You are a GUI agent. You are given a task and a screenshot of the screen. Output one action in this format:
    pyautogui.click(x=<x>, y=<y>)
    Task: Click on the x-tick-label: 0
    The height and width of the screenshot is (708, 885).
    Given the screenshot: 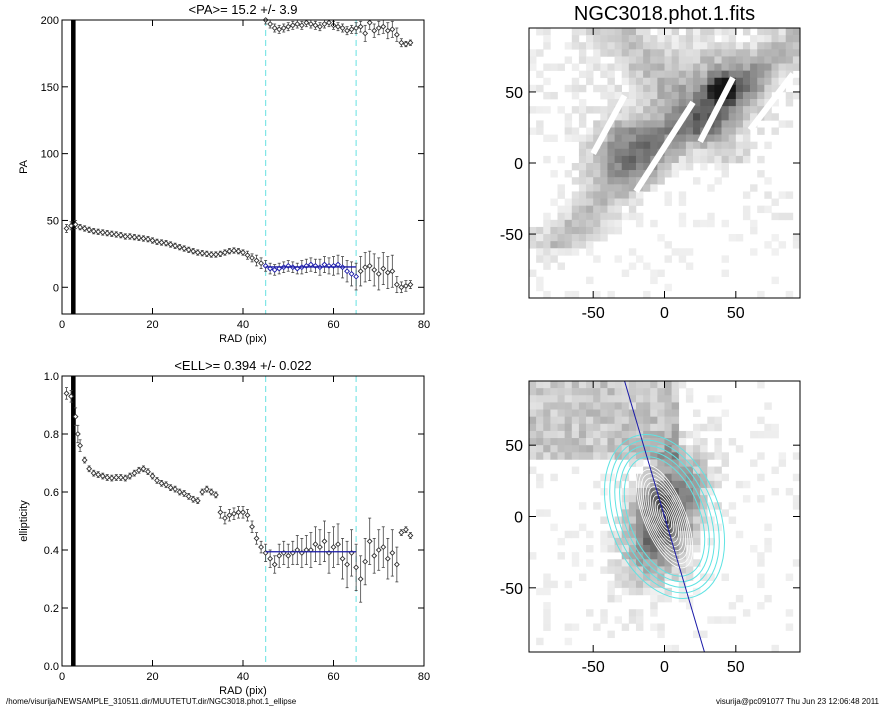 What is the action you would take?
    pyautogui.click(x=664, y=667)
    